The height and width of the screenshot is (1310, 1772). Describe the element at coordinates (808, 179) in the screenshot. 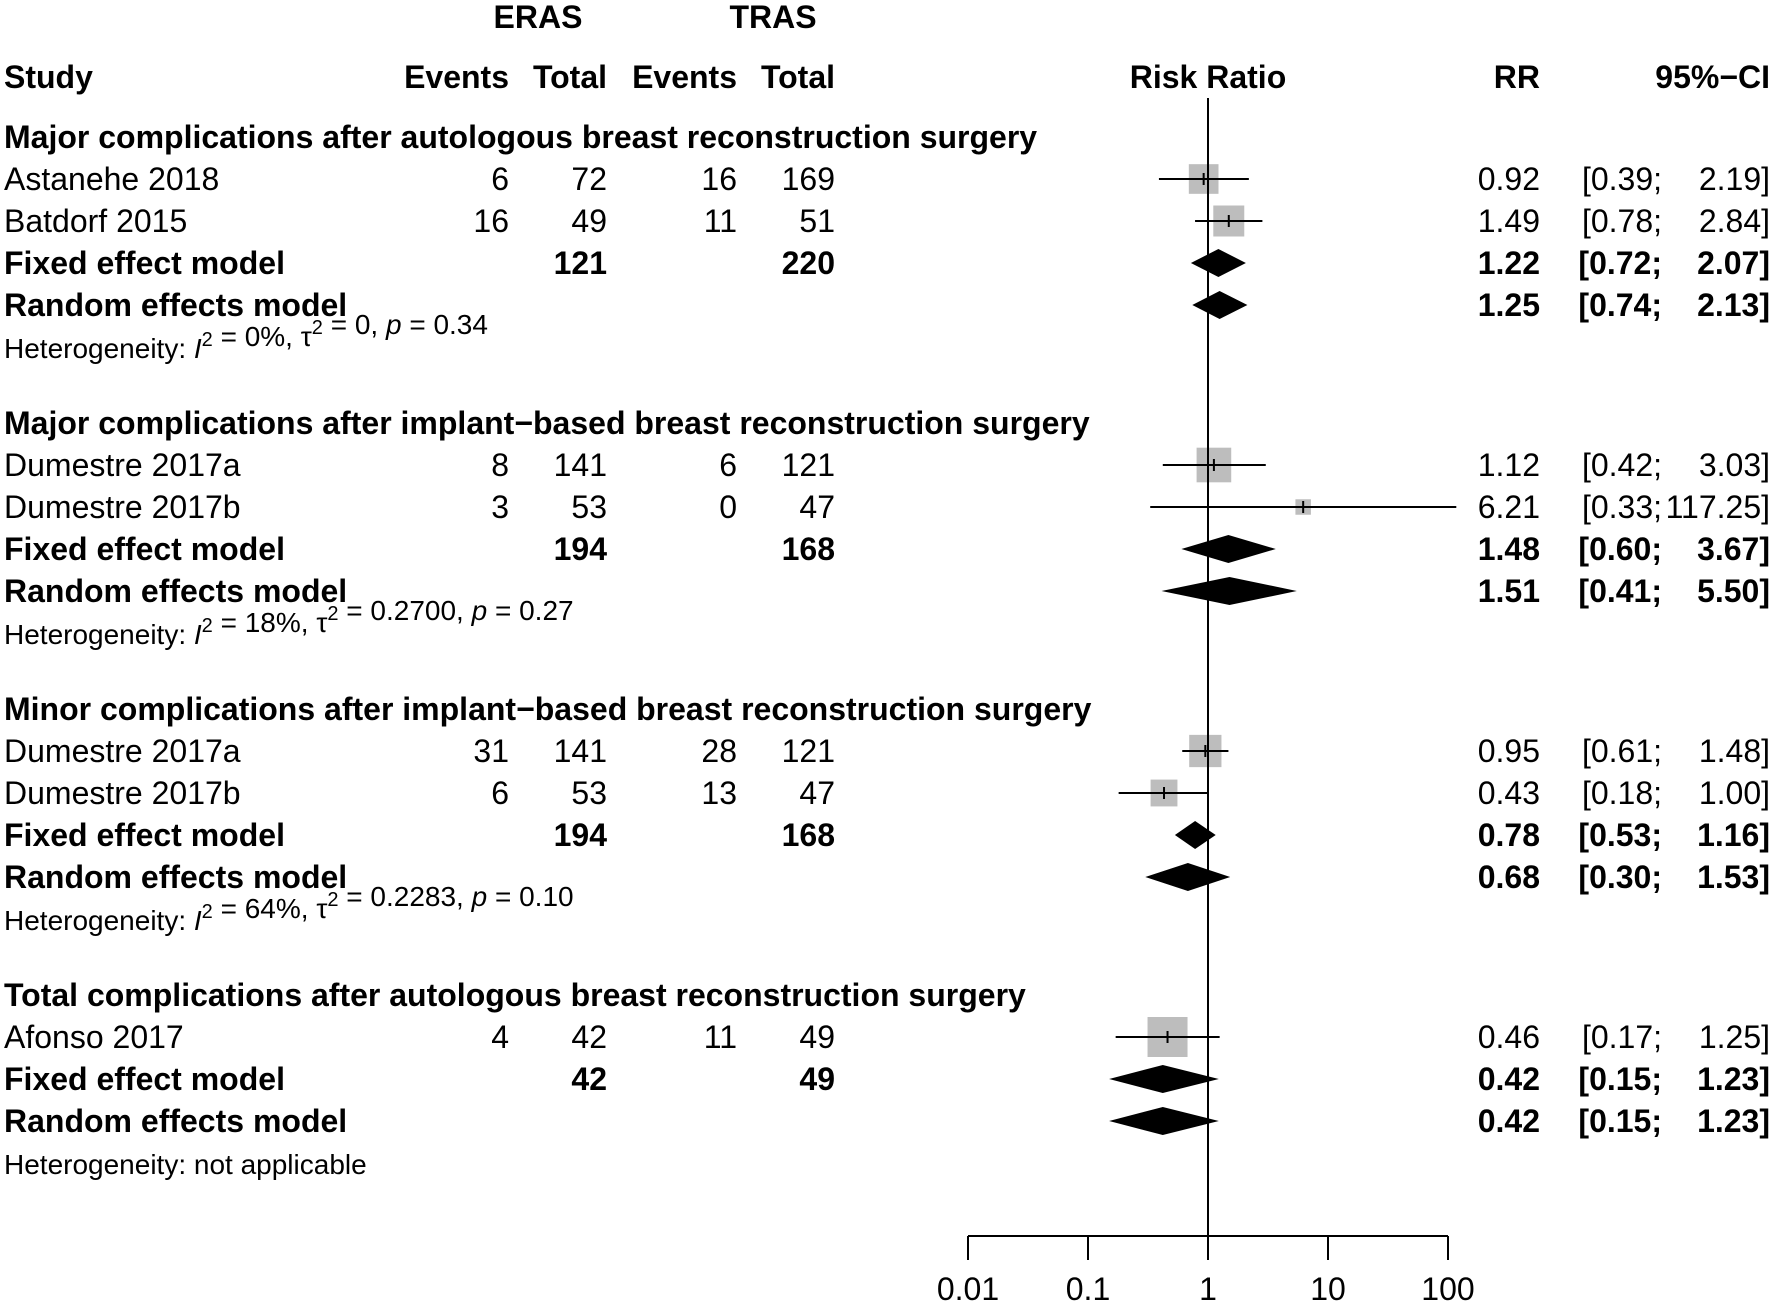

I see `total-tras: 169` at that location.